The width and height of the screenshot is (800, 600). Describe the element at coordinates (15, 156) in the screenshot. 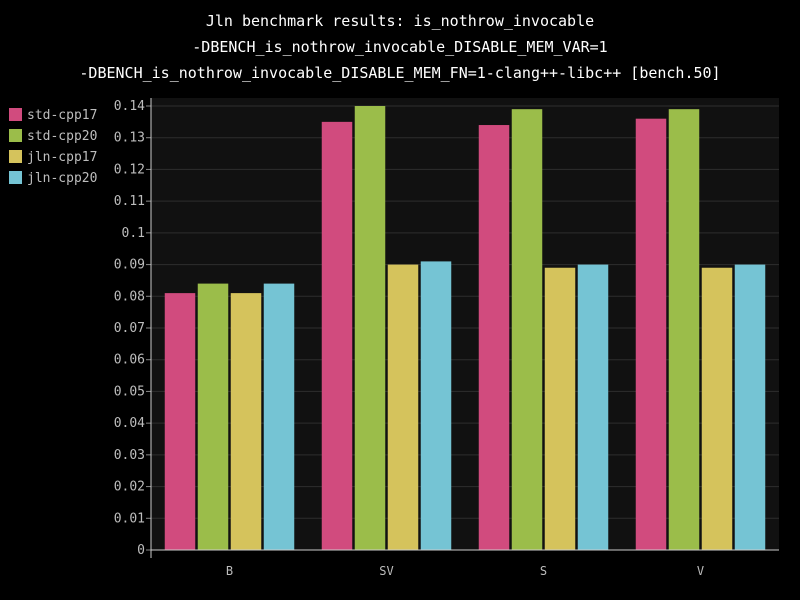

I see `legend-swatch-jln-cpp17` at that location.